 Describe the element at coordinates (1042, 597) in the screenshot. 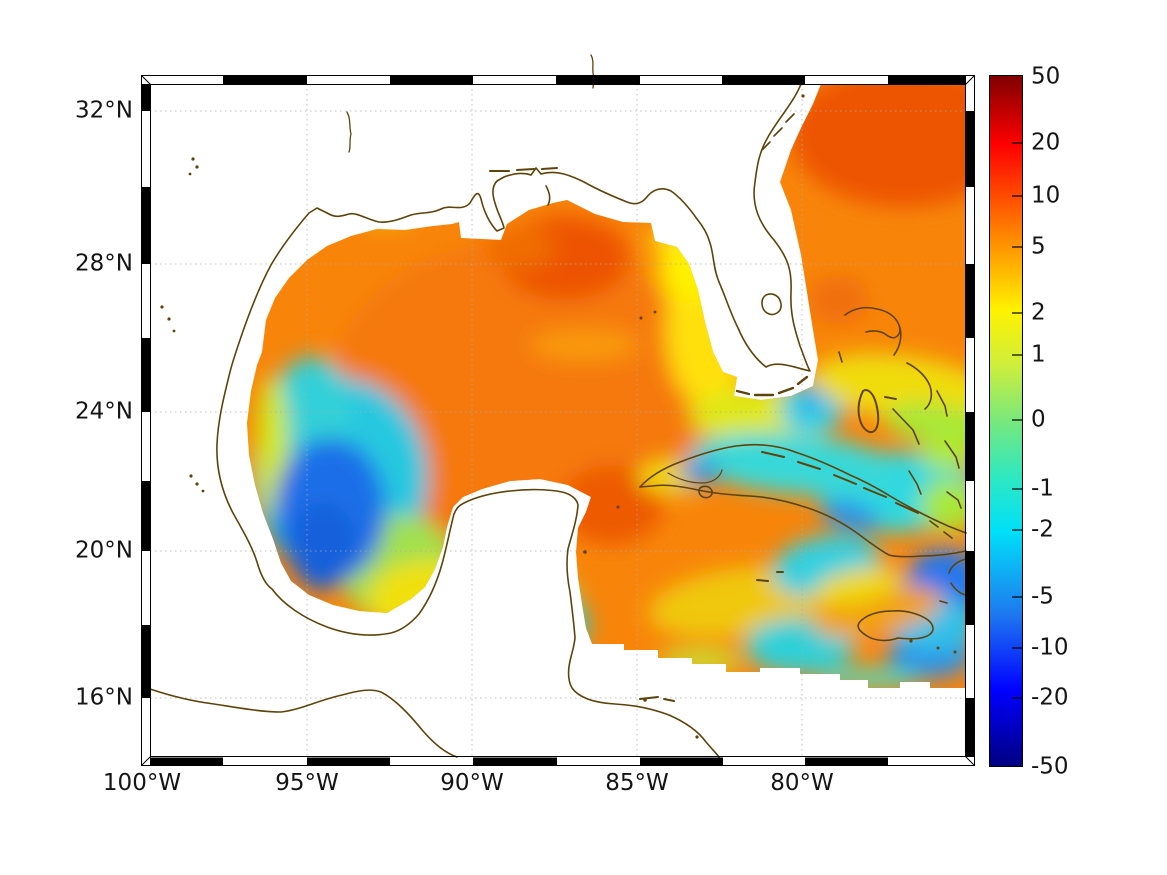

I see `colorbar-label-m5: -5` at that location.